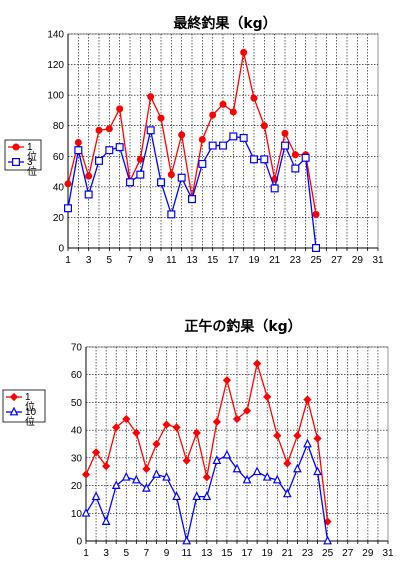 The image size is (405, 581). I want to click on x-tick-label: 31, so click(378, 260).